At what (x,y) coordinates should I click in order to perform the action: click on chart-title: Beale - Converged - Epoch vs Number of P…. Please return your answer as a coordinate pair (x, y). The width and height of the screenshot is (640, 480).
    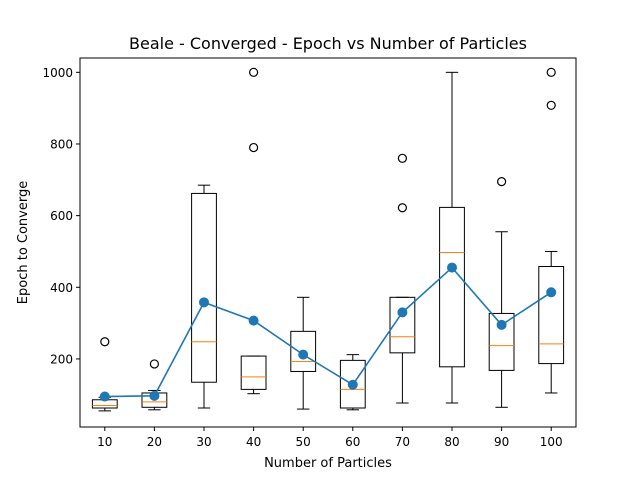
    Looking at the image, I should click on (328, 43).